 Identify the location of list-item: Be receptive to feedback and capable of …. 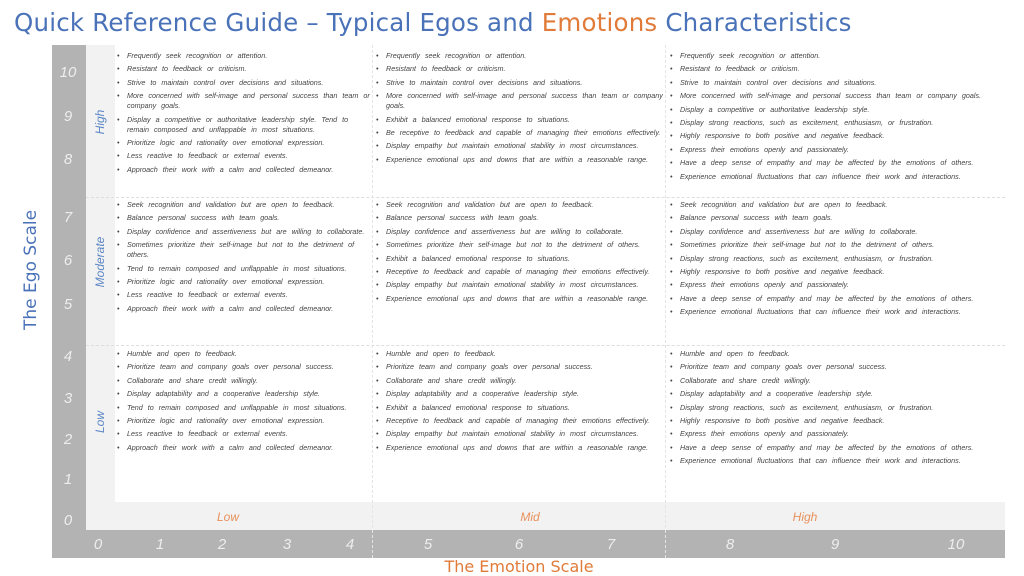
(519, 133).